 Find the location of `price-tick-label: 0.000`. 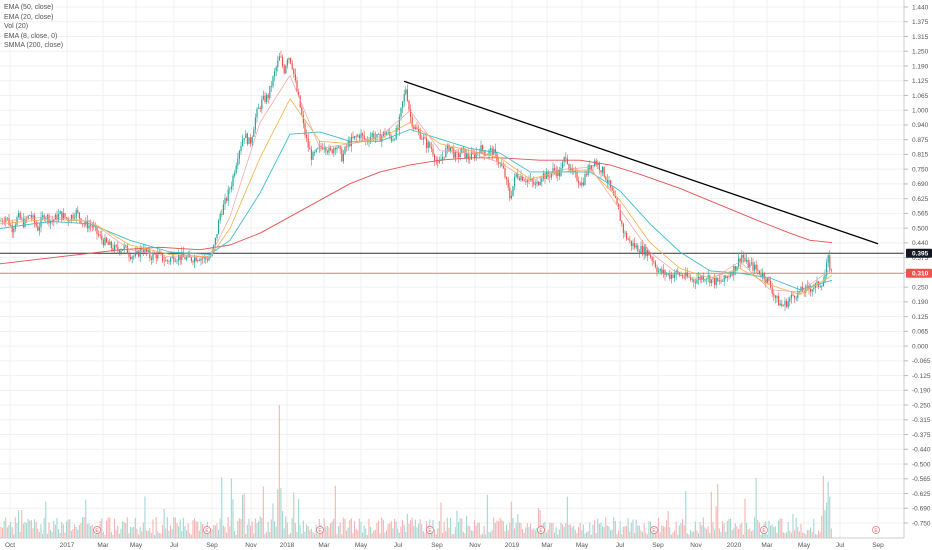

price-tick-label: 0.000 is located at coordinates (920, 346).